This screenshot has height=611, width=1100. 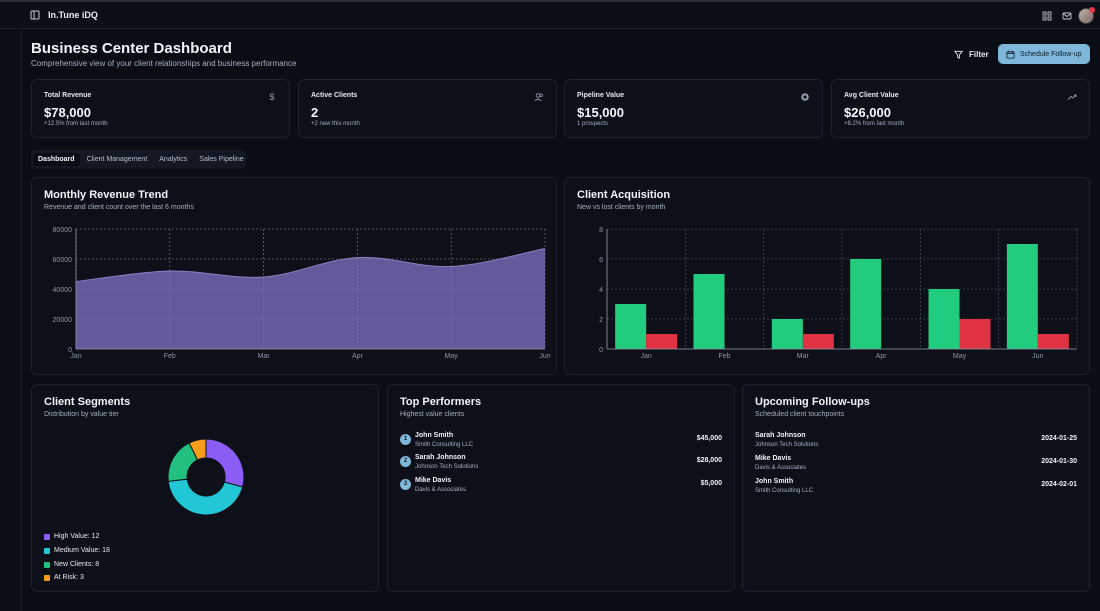 What do you see at coordinates (970, 54) in the screenshot?
I see `filter-button: Filter` at bounding box center [970, 54].